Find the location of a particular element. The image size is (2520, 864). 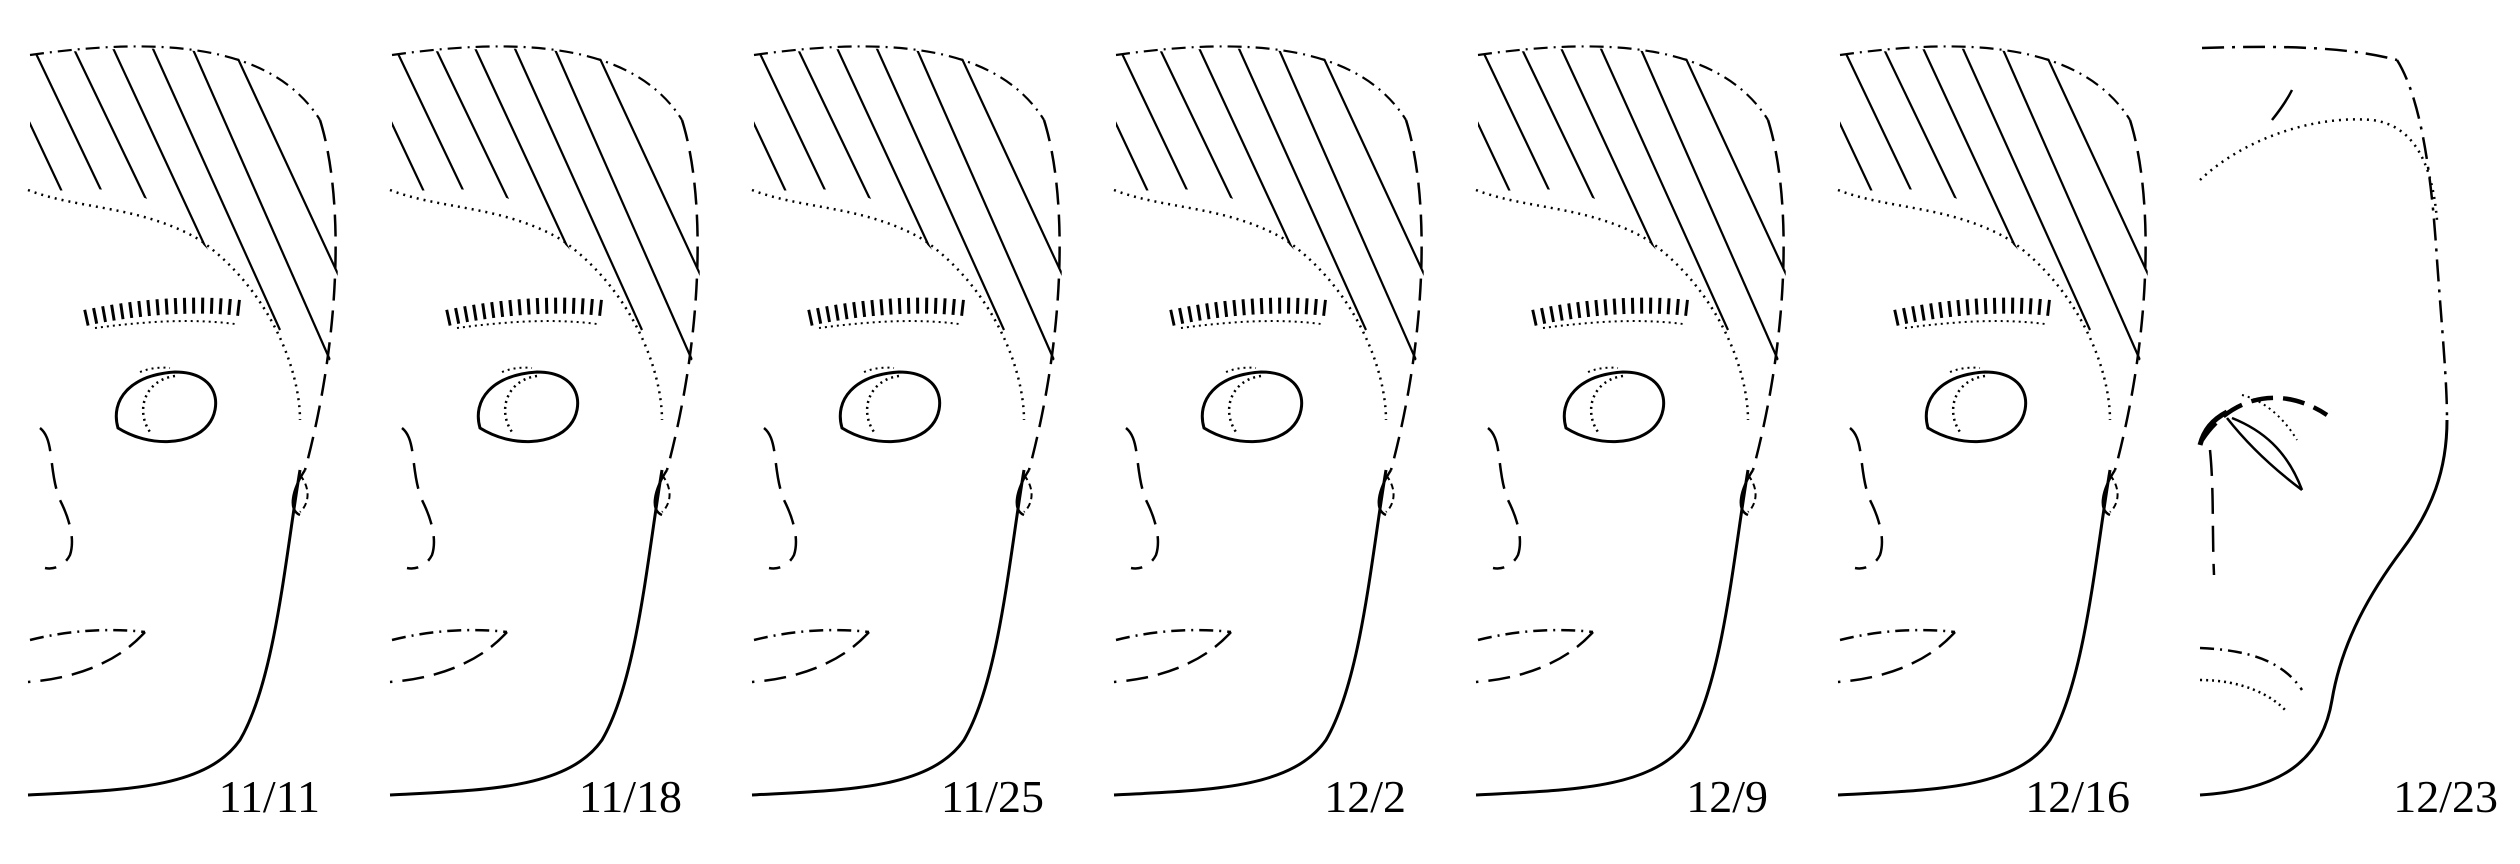

date-label: 11/25 is located at coordinates (992, 796).